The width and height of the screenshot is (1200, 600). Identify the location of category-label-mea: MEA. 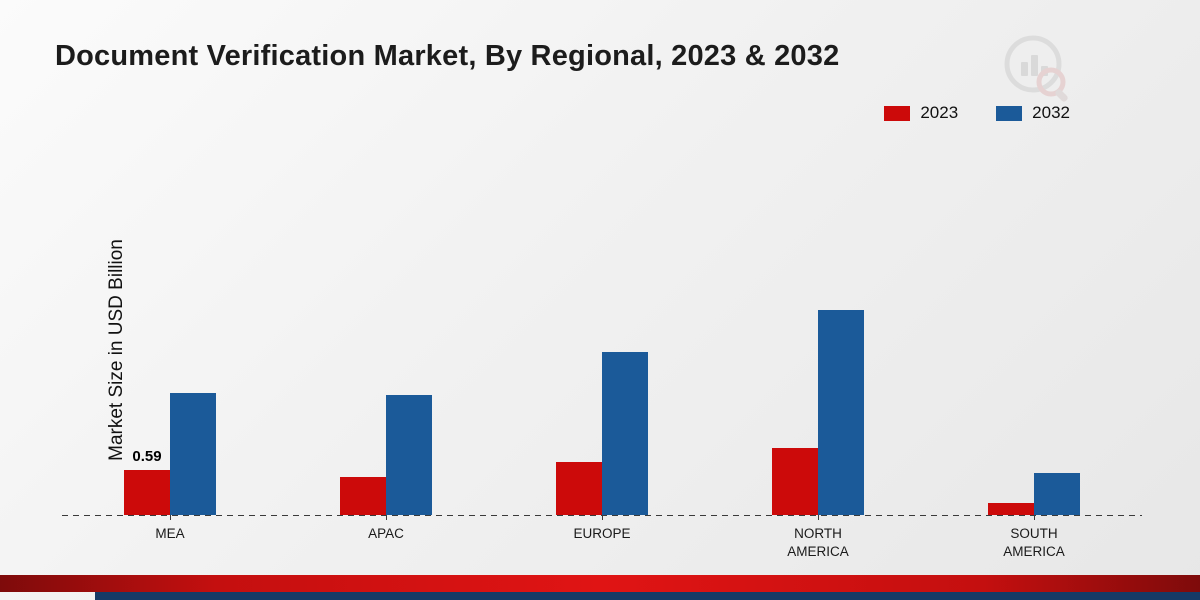
(170, 533).